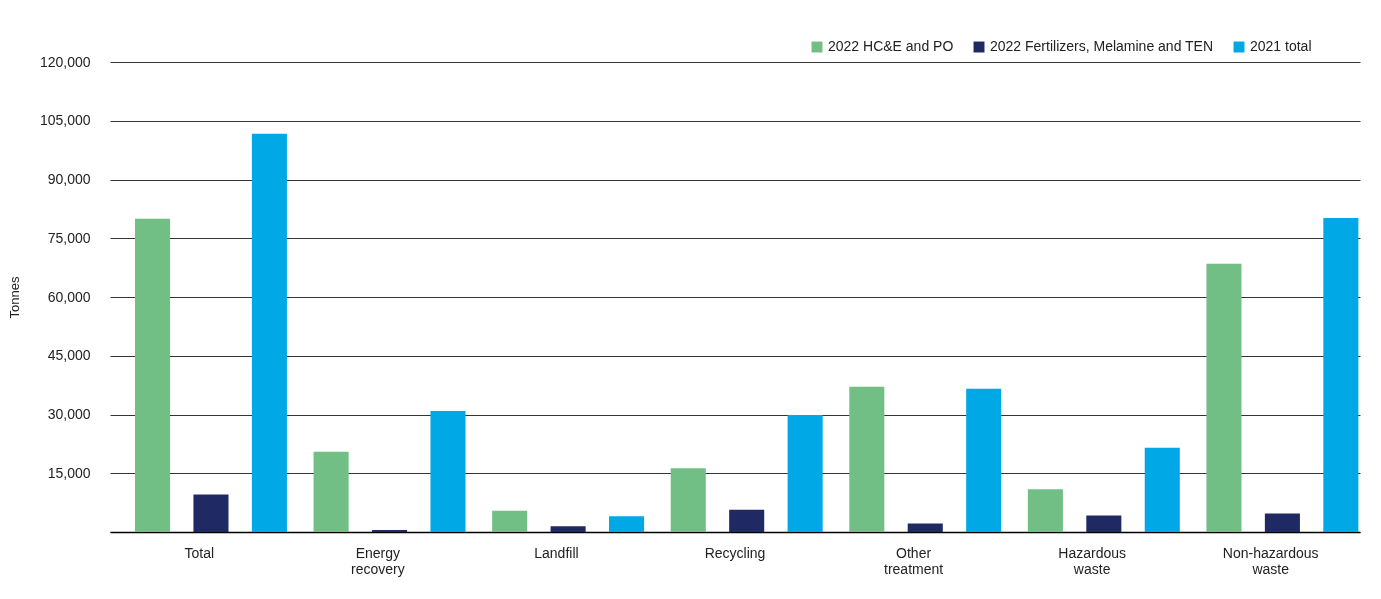 The width and height of the screenshot is (1381, 599). What do you see at coordinates (65, 120) in the screenshot?
I see `y-tick-label: 105,000` at bounding box center [65, 120].